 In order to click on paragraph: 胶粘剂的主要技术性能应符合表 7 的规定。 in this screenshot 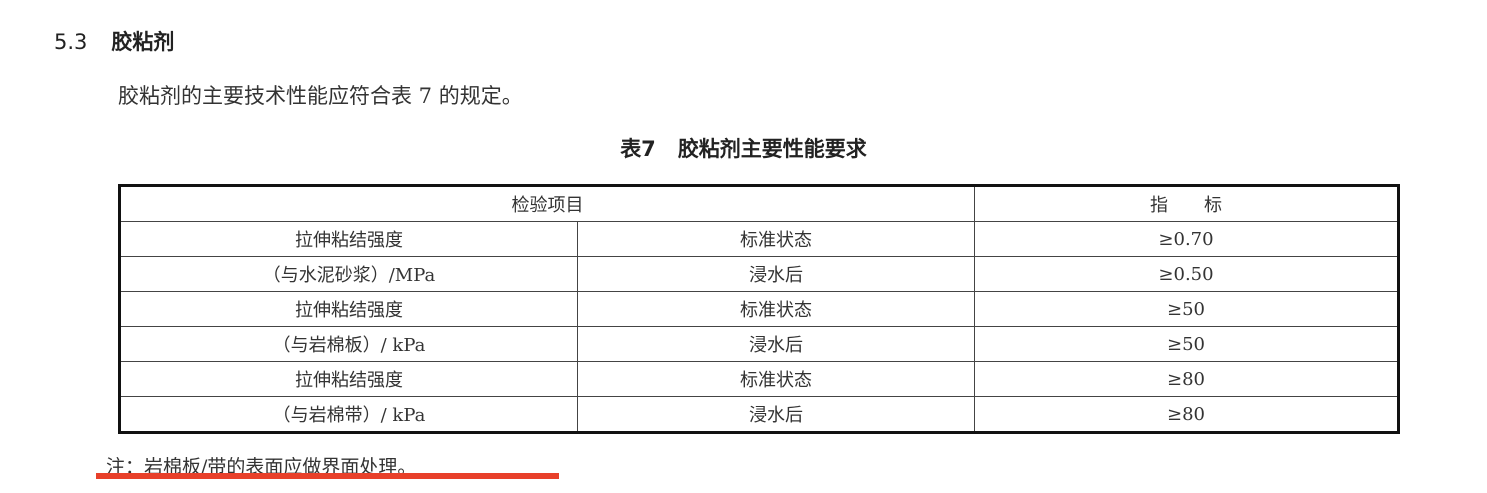, I will do `click(320, 96)`.